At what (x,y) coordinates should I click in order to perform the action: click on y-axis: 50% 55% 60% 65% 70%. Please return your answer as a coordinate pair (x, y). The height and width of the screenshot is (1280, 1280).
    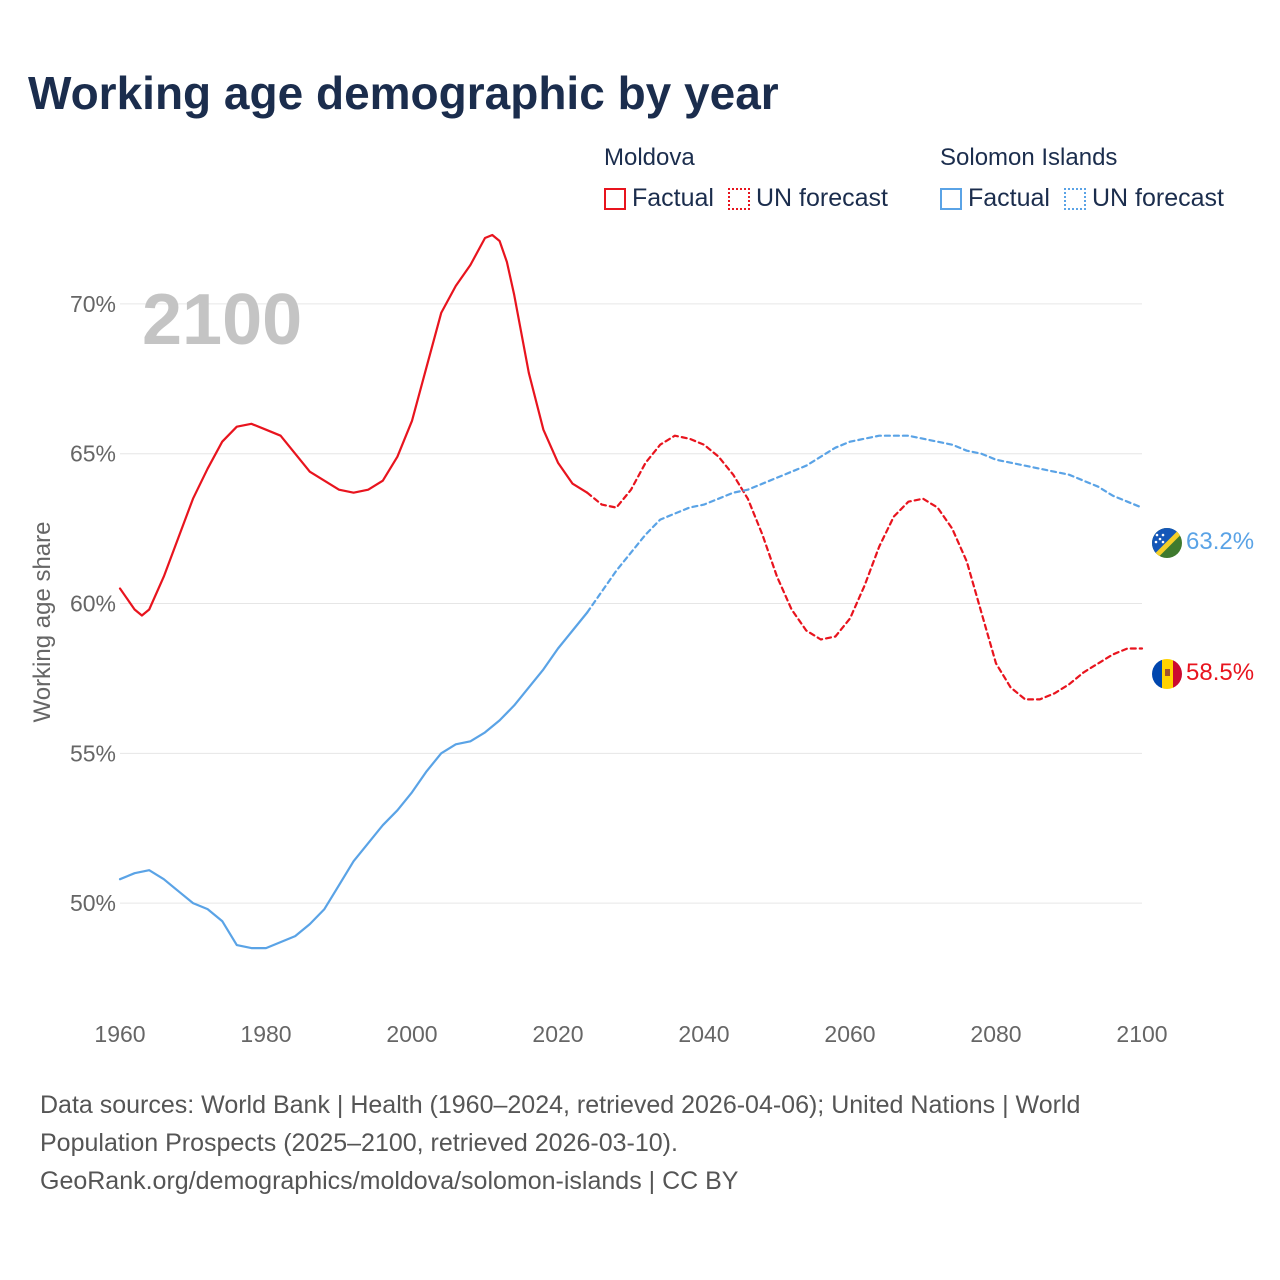
    Looking at the image, I should click on (93, 603).